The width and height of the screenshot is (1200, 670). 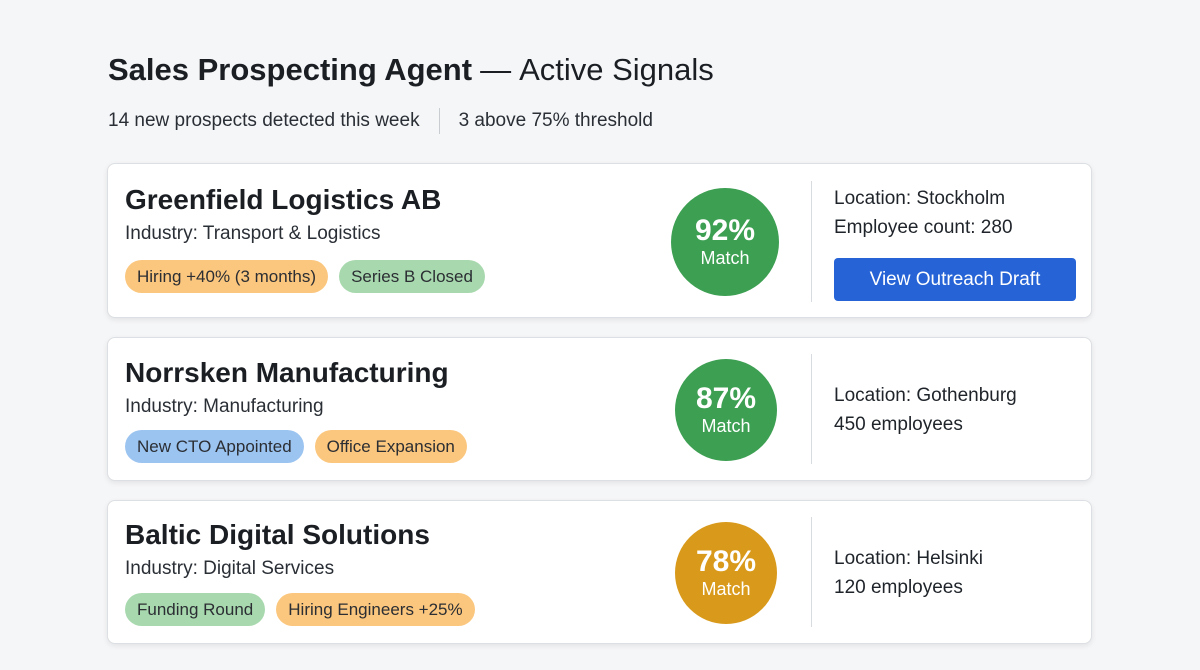 I want to click on match-score-badge: 78% Match, so click(x=726, y=573).